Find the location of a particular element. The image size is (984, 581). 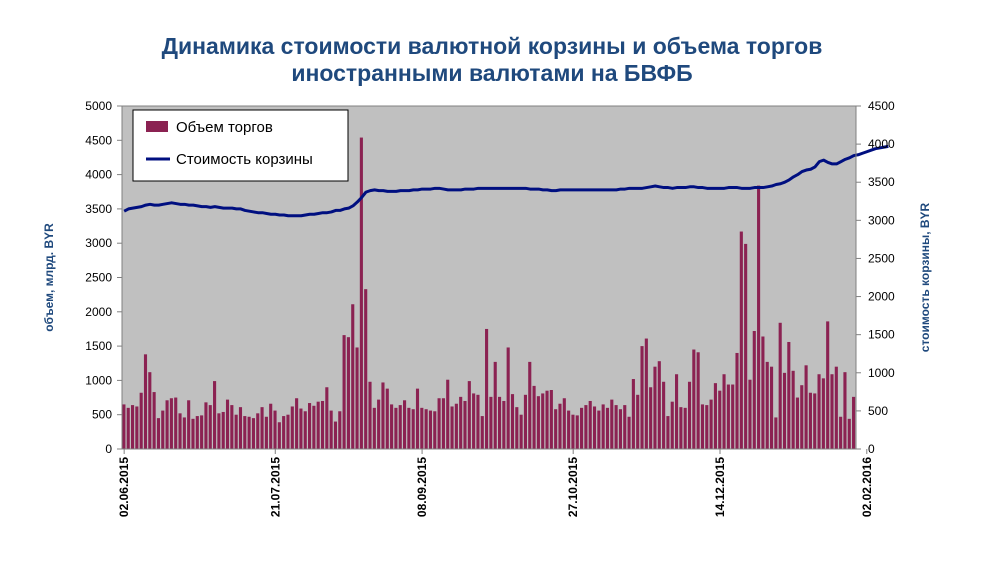

left-tick-label: 5000 is located at coordinates (98, 106).